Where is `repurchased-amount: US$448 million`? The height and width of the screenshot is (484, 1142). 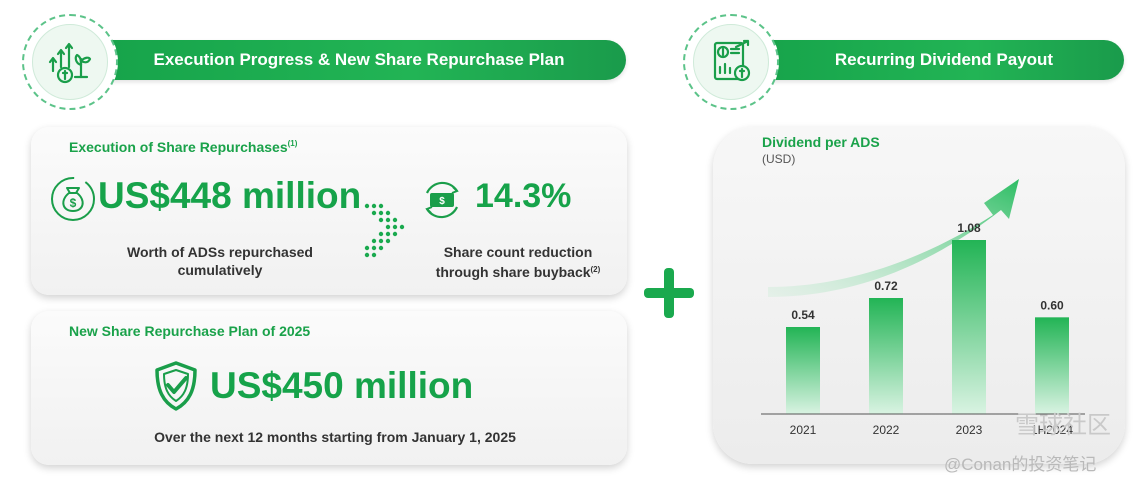
repurchased-amount: US$448 million is located at coordinates (230, 195).